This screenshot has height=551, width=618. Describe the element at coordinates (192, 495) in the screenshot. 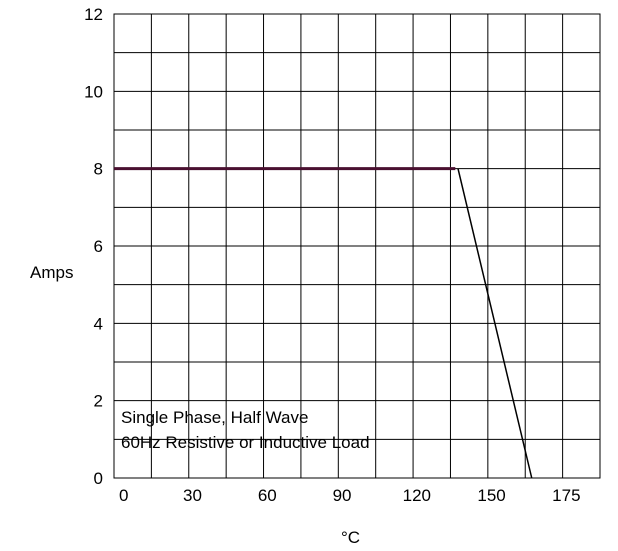

I see `x-tick-label: 30` at that location.